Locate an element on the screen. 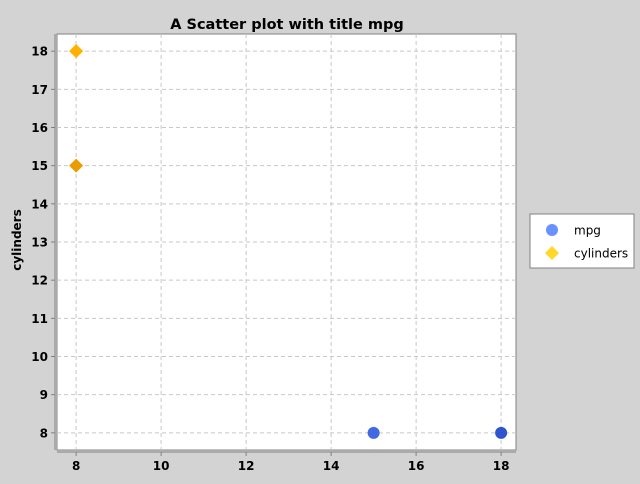  y-tick-label: 11 is located at coordinates (39, 319).